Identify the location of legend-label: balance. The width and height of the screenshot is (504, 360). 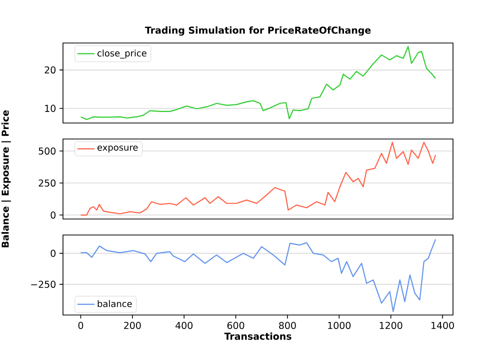
(115, 304).